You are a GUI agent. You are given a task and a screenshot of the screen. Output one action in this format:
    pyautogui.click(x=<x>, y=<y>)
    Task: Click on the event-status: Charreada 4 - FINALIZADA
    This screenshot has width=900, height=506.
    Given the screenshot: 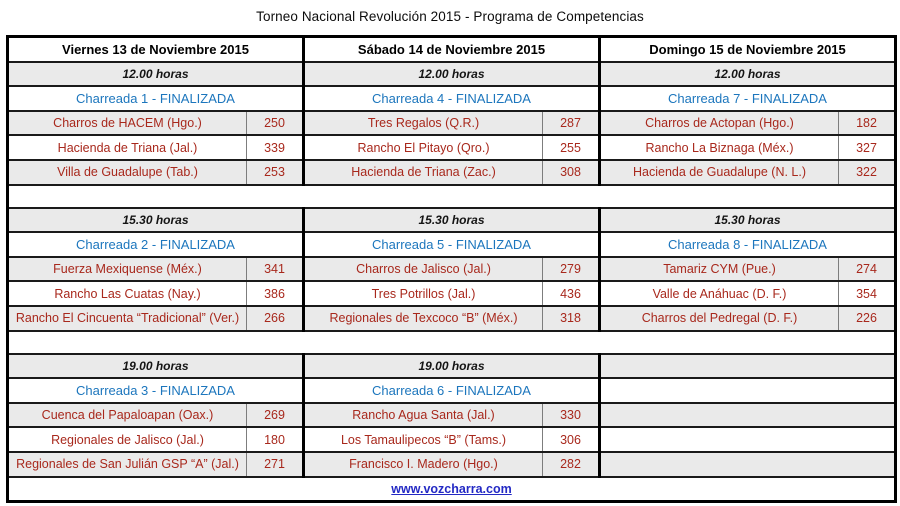 What is the action you would take?
    pyautogui.click(x=451, y=98)
    